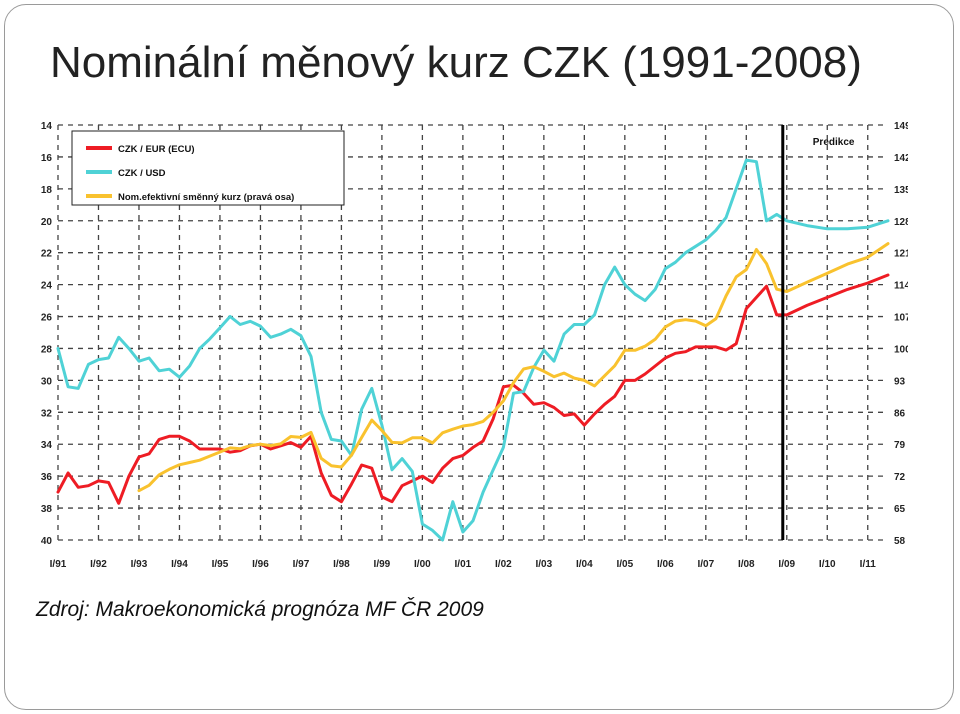  Describe the element at coordinates (47, 254) in the screenshot. I see `left-tick-label: 22` at that location.